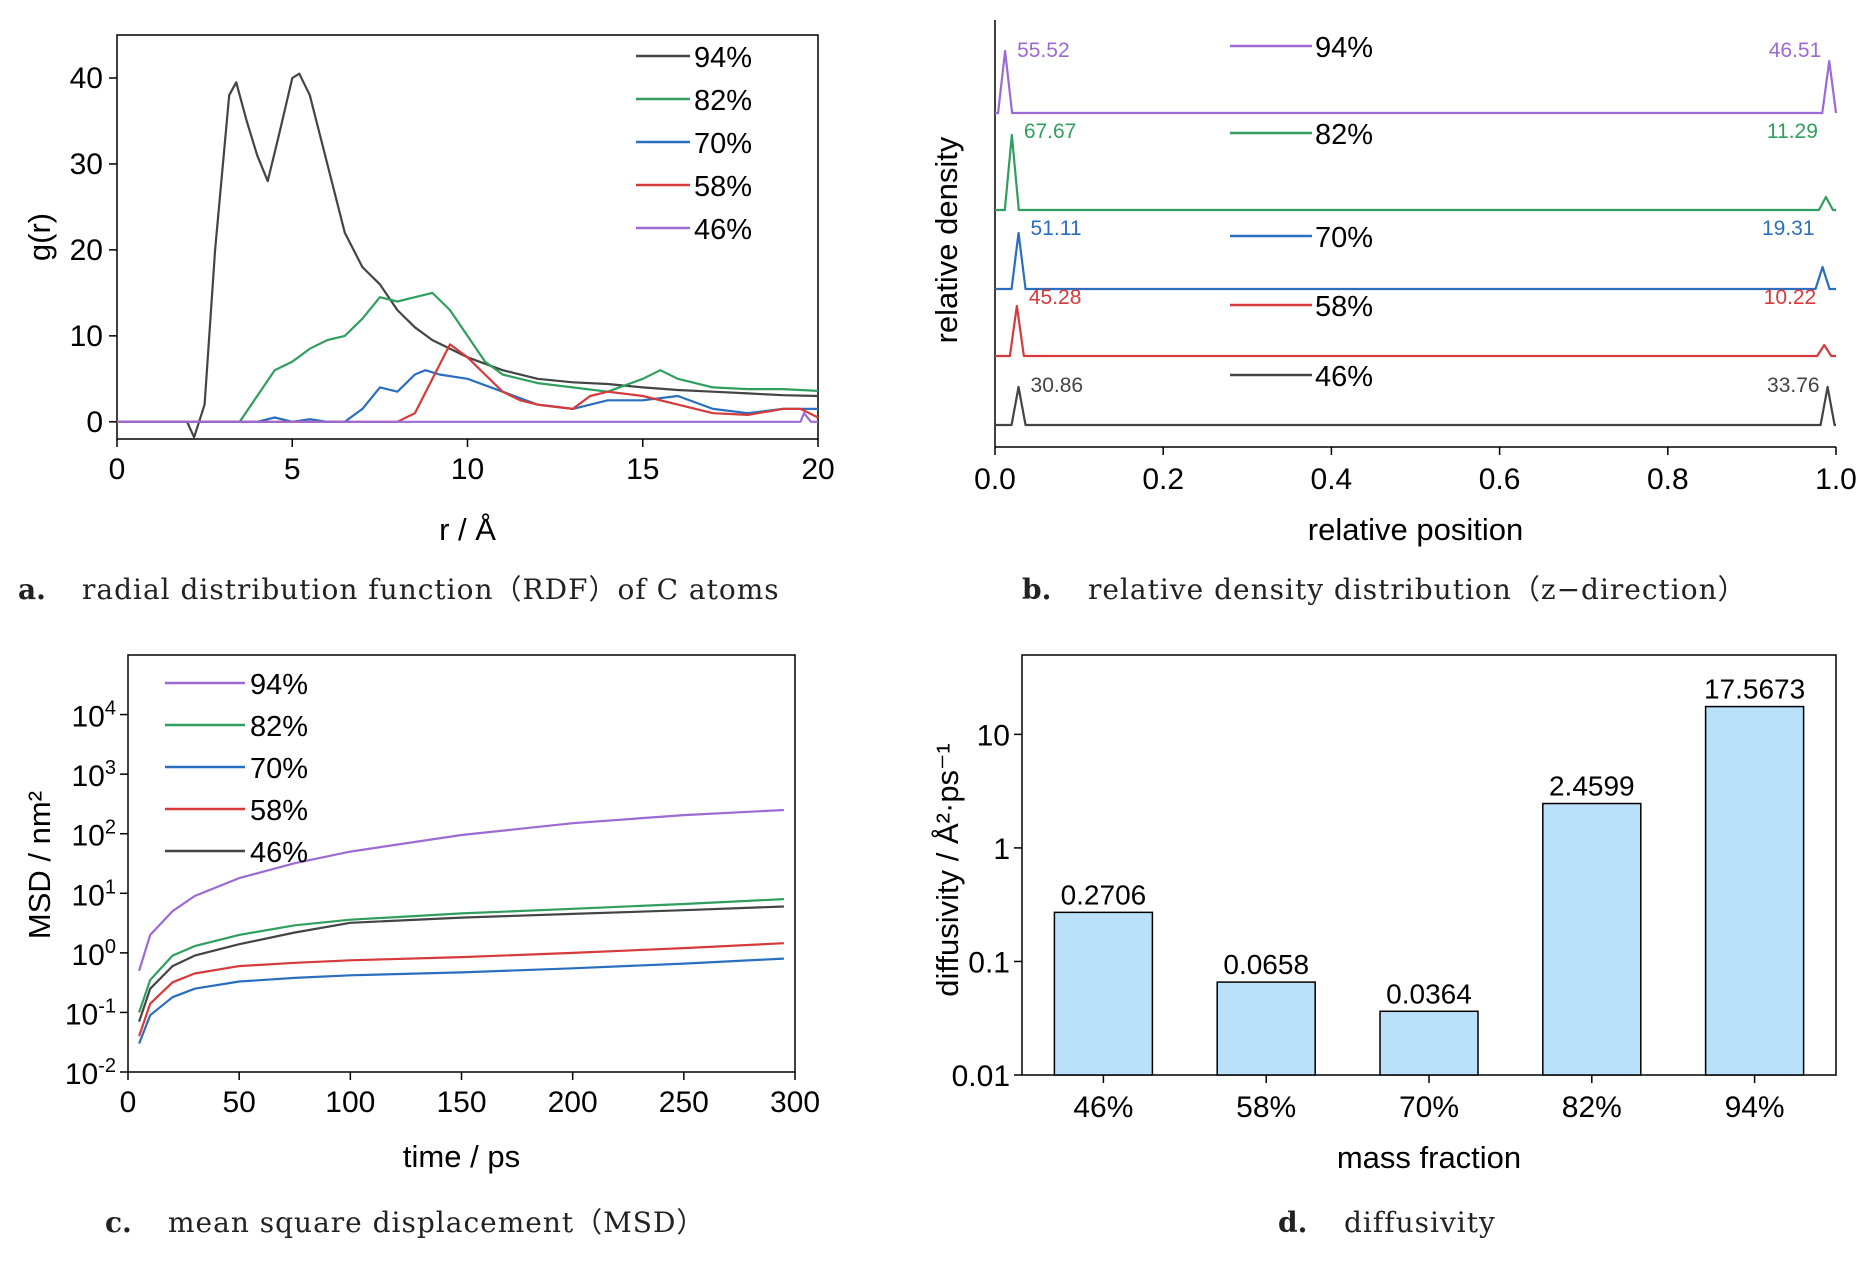 The height and width of the screenshot is (1261, 1861). I want to click on density-line-70%, so click(1415, 261).